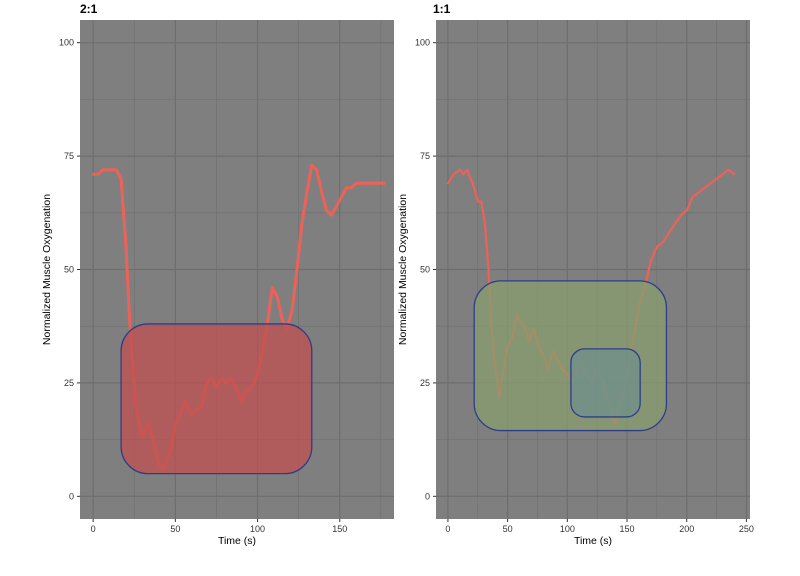 This screenshot has height=576, width=800. What do you see at coordinates (69, 156) in the screenshot?
I see `left-y-tick-label: 75` at bounding box center [69, 156].